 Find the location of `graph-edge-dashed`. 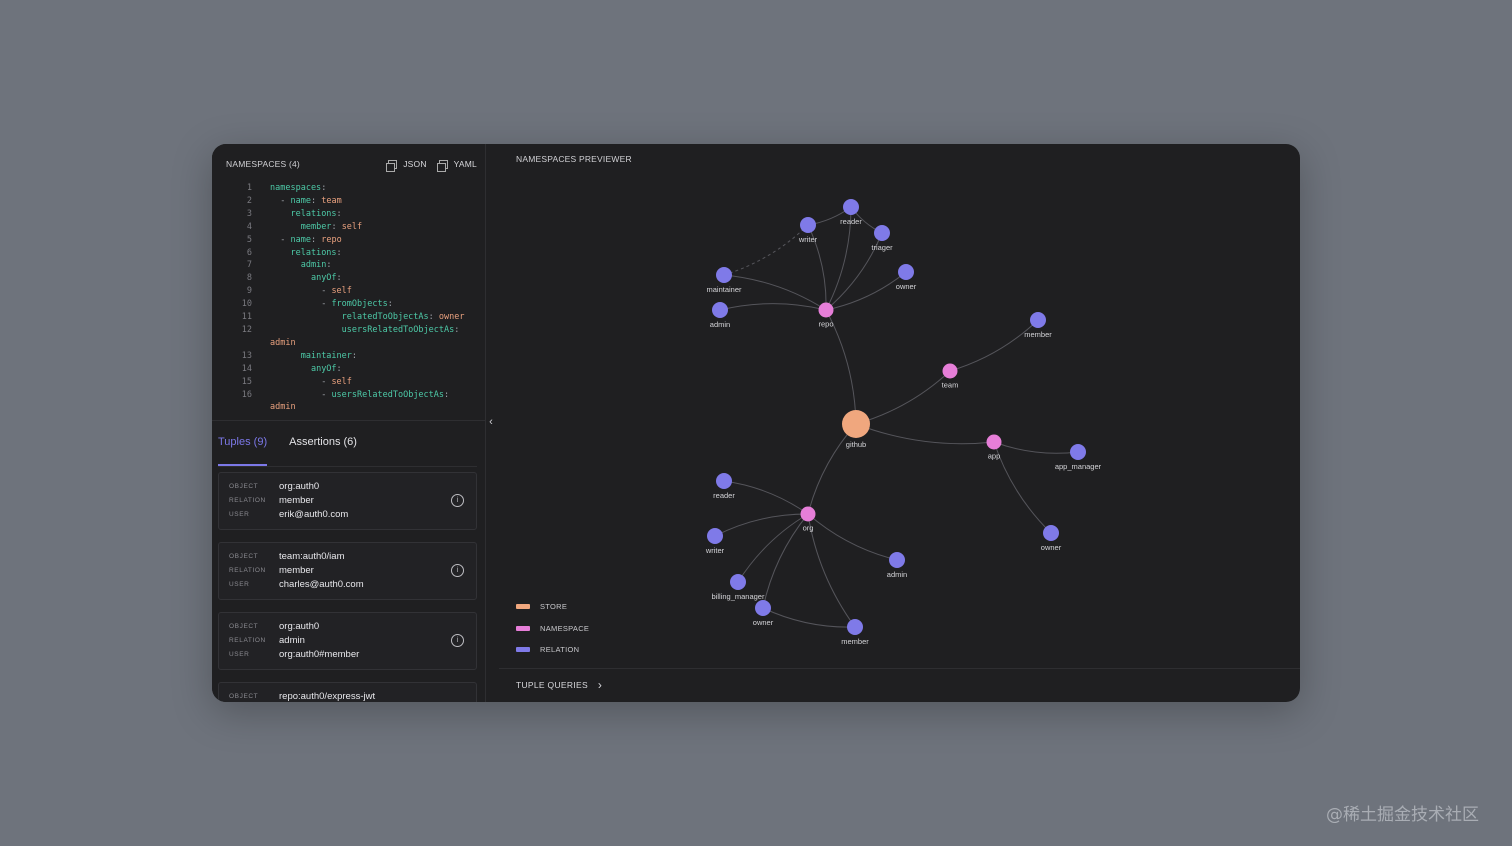

graph-edge-dashed is located at coordinates (766, 250).